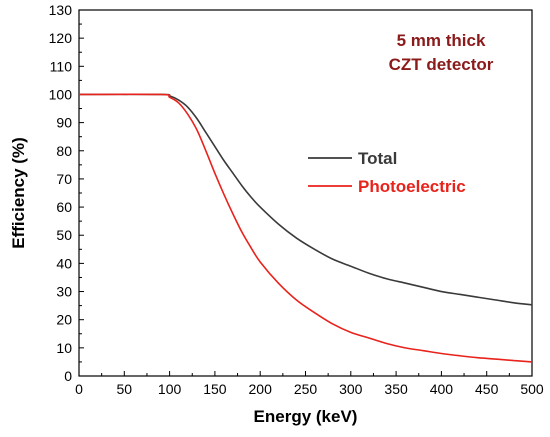 The image size is (550, 437). What do you see at coordinates (64, 348) in the screenshot?
I see `y-tick-label: 10` at bounding box center [64, 348].